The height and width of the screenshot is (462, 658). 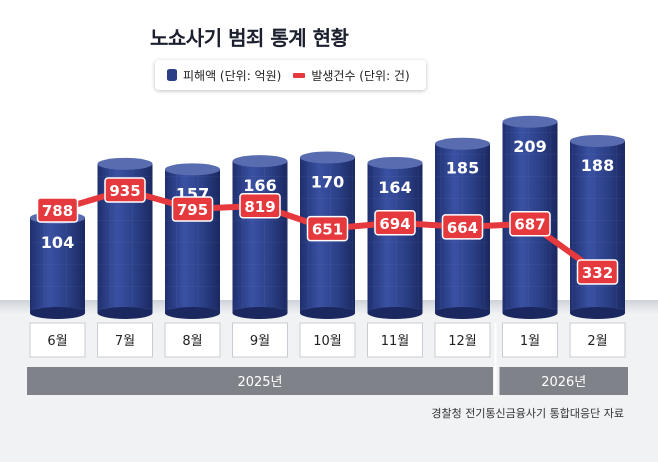 I want to click on count-value-label: 664, so click(x=462, y=228).